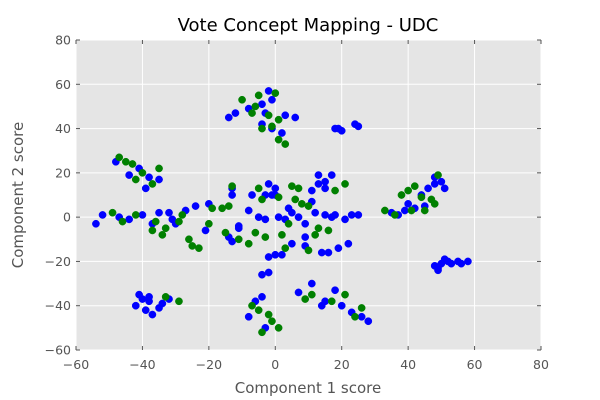 The width and height of the screenshot is (600, 400). What do you see at coordinates (308, 388) in the screenshot?
I see `x-axis-label: Component 1 score` at bounding box center [308, 388].